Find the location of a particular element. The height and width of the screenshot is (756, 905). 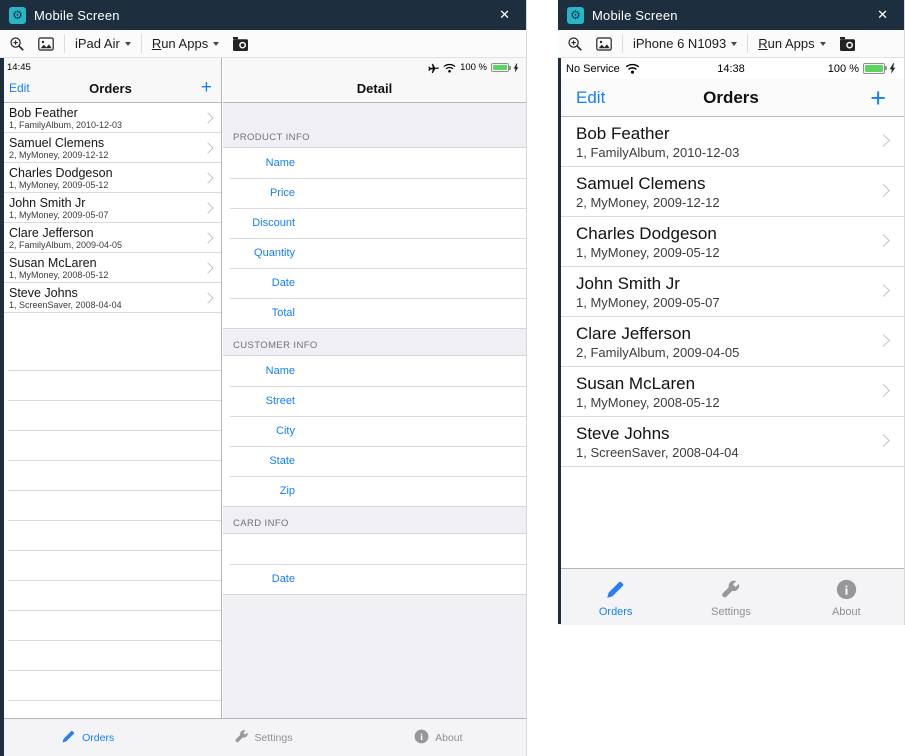

tab-label: Orders is located at coordinates (98, 737).